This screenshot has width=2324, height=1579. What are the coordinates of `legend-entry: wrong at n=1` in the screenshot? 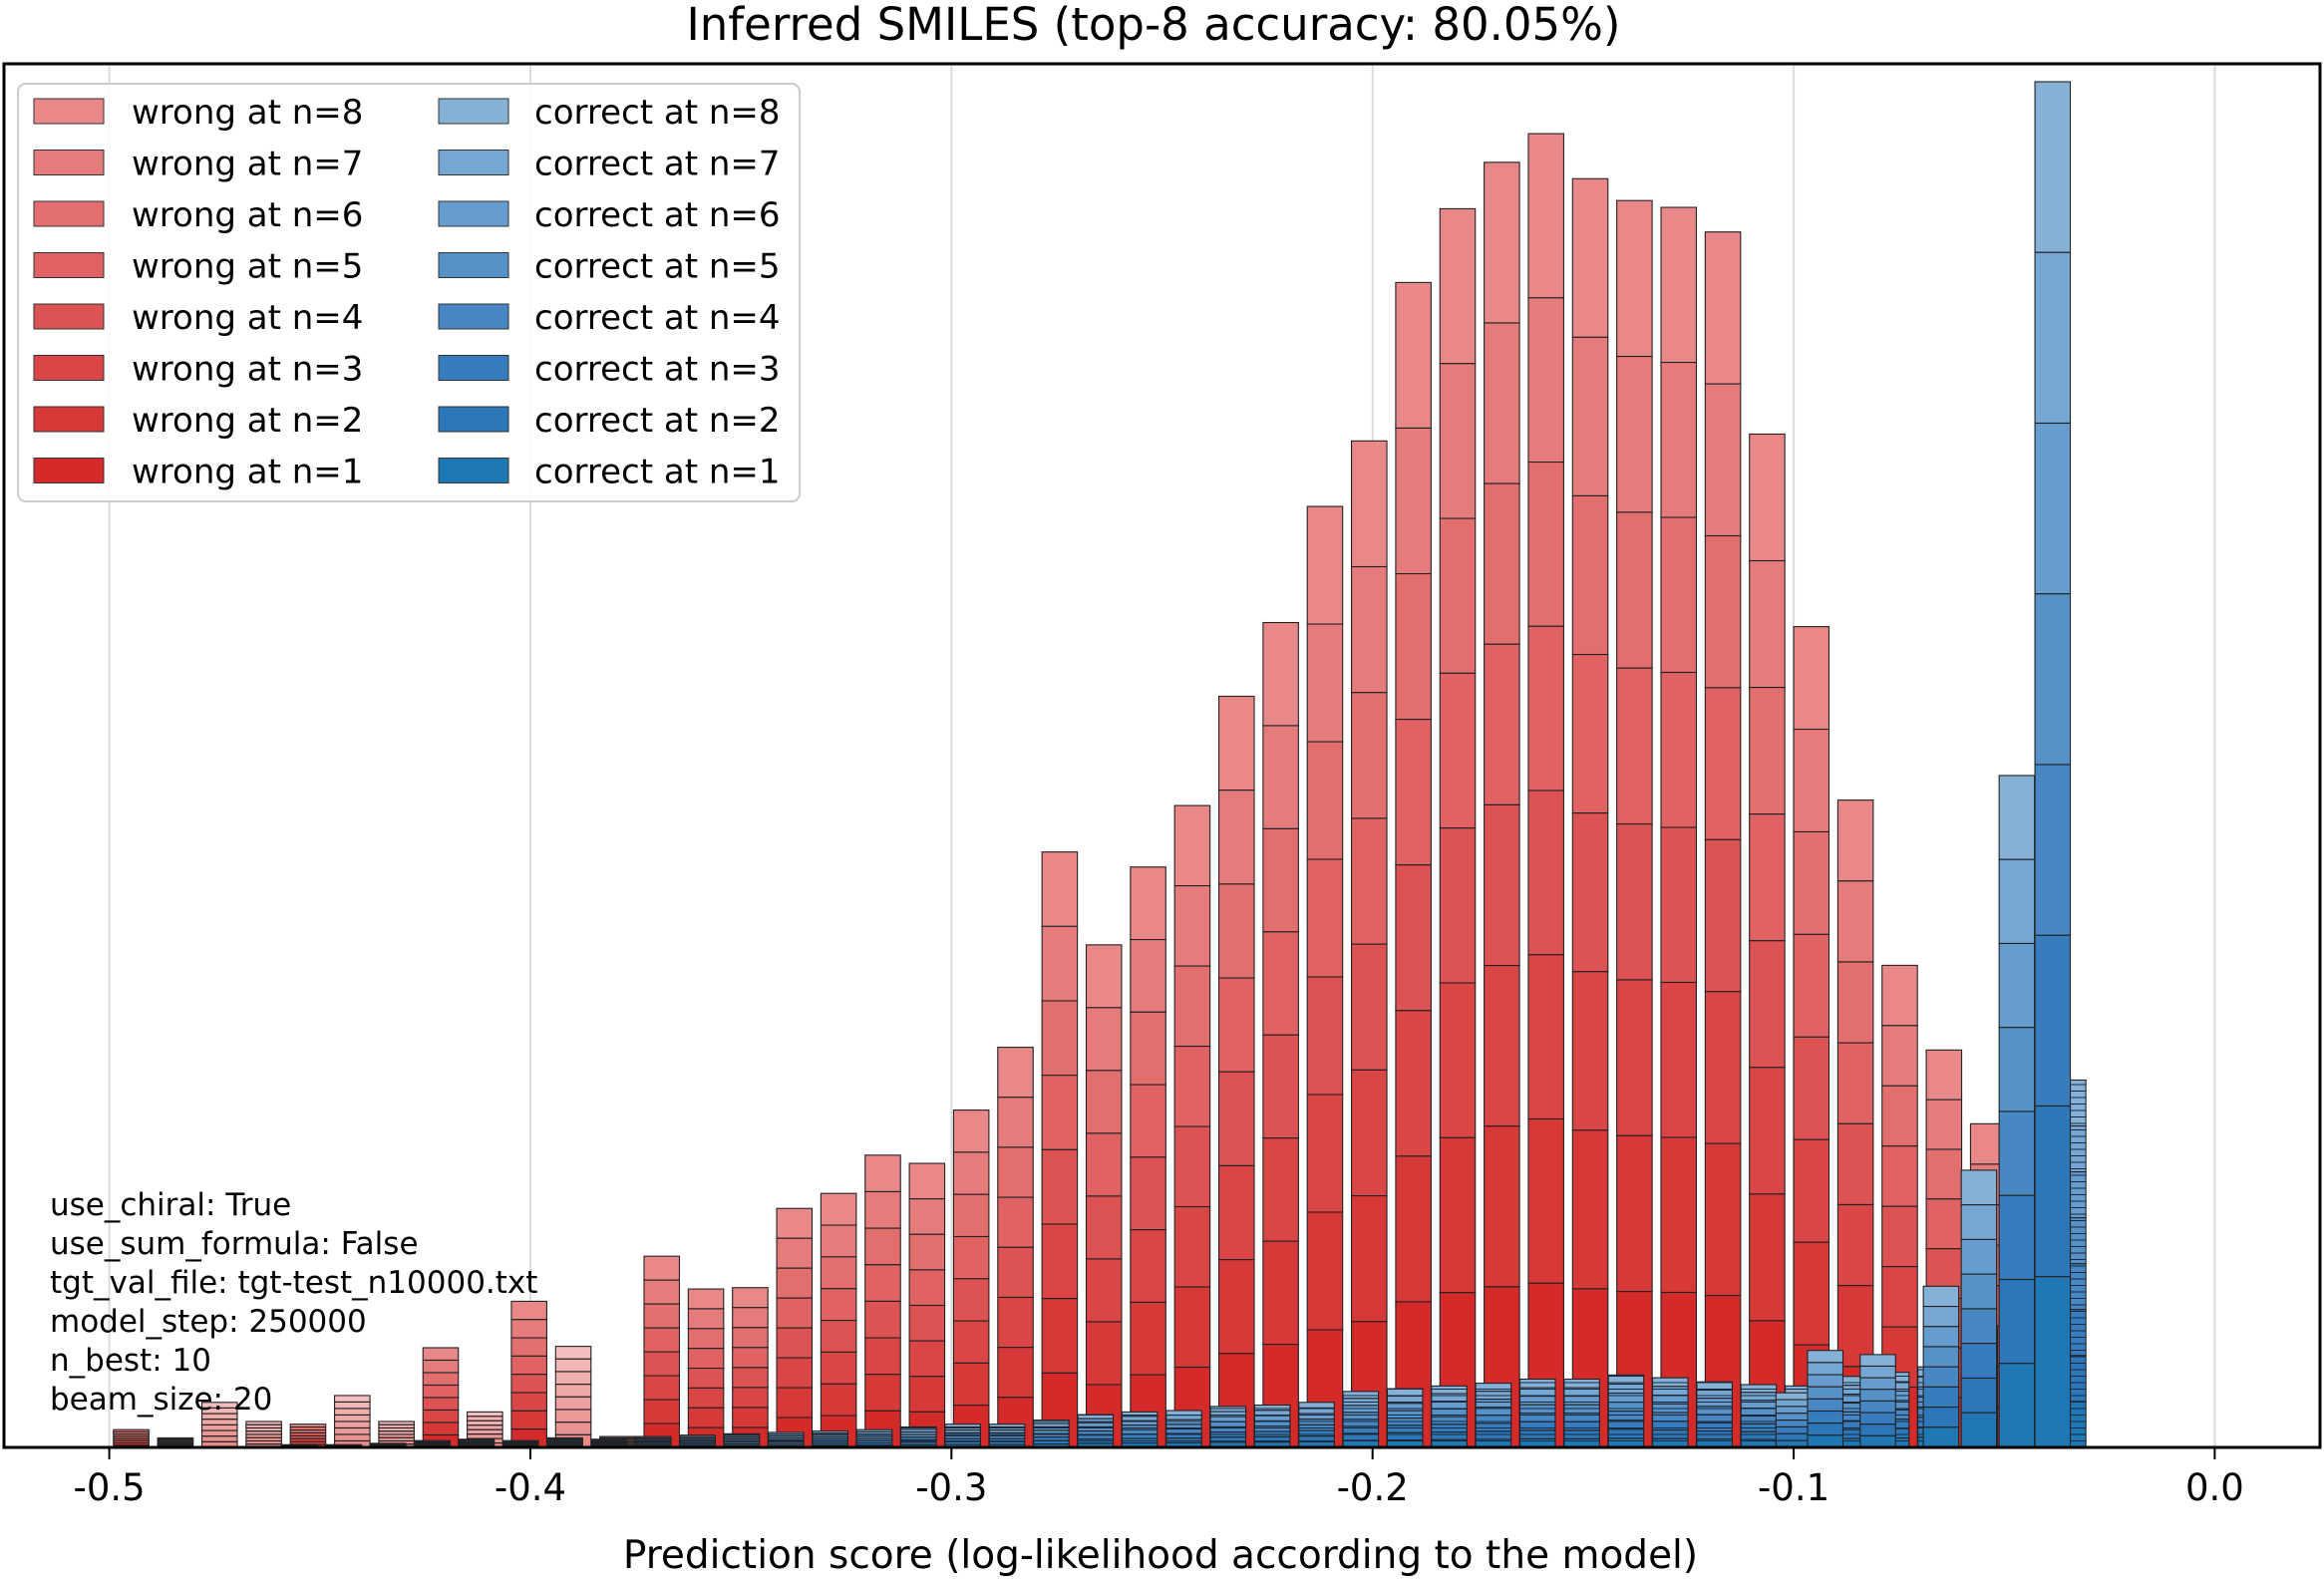 It's located at (247, 472).